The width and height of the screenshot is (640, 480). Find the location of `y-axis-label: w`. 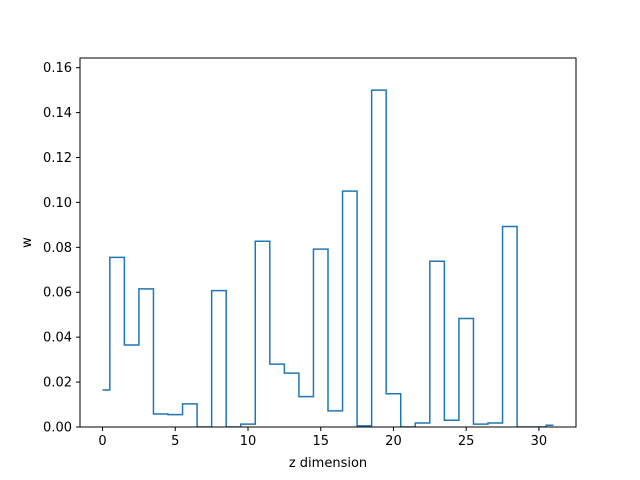

y-axis-label: w is located at coordinates (27, 242).